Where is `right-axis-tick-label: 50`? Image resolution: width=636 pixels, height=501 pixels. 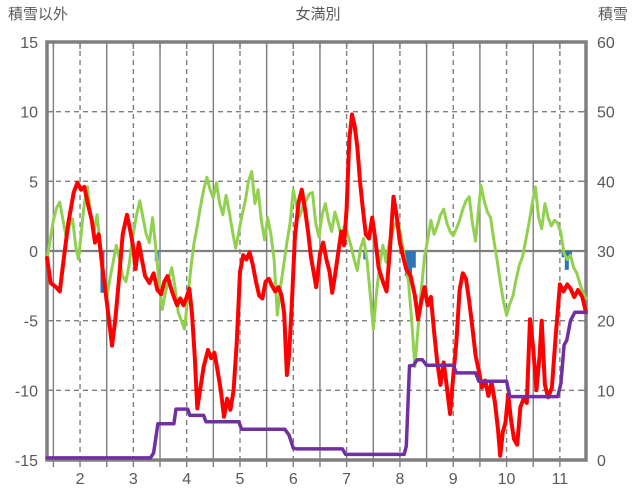 right-axis-tick-label: 50 is located at coordinates (606, 113).